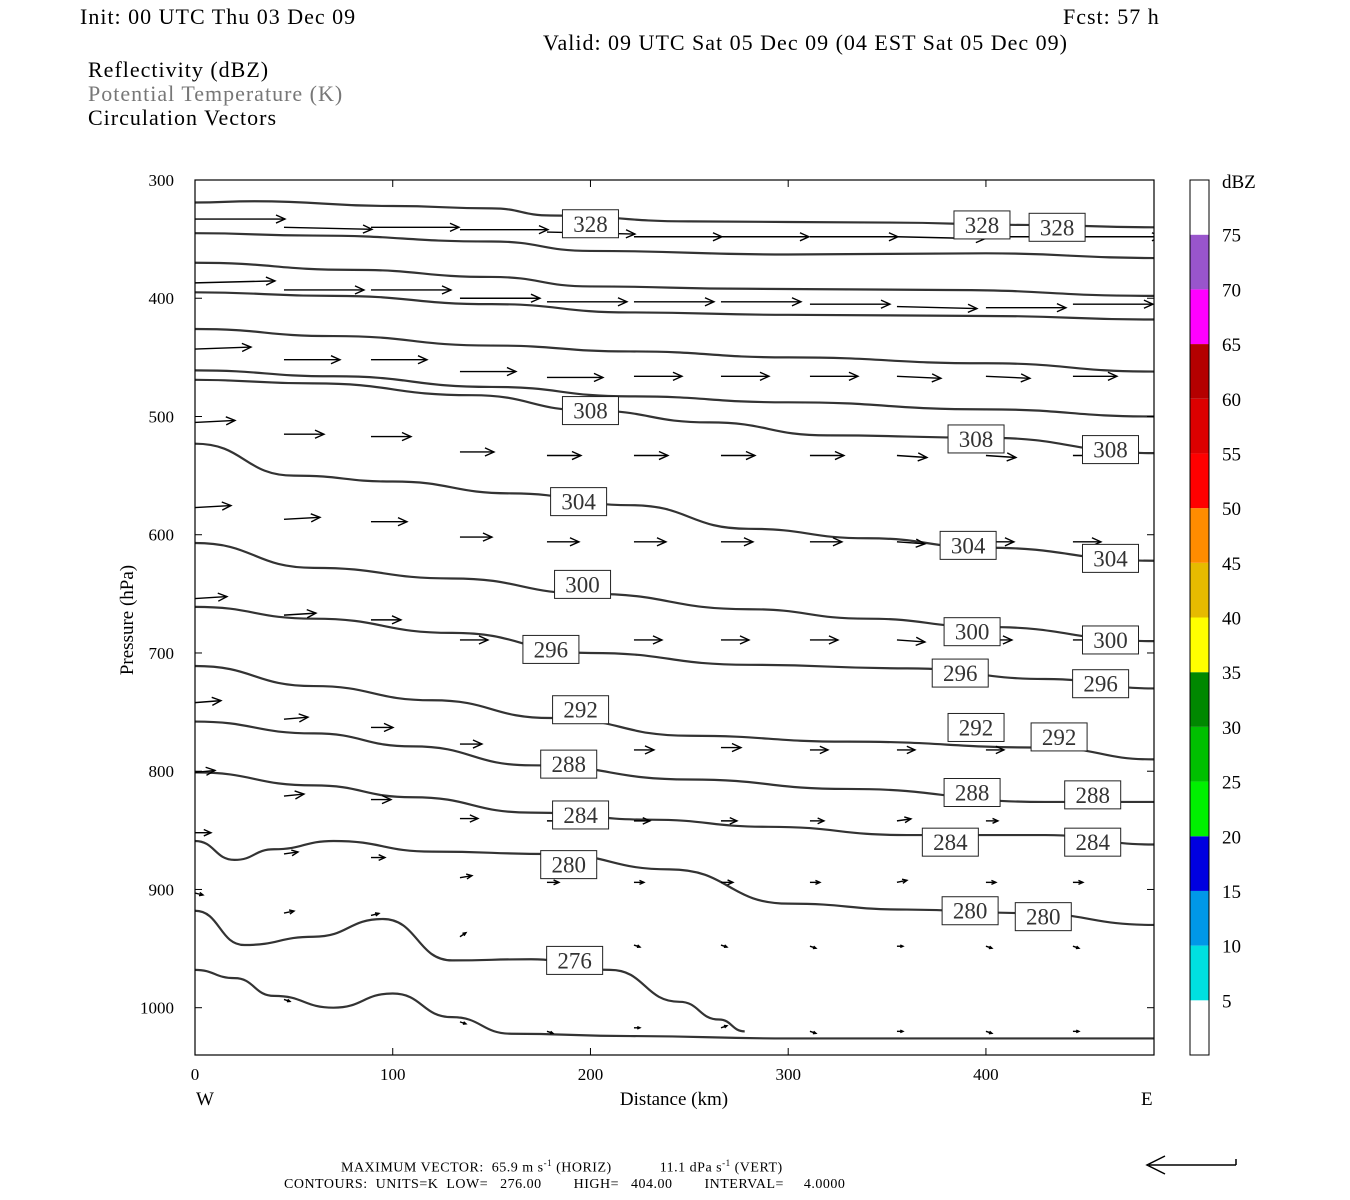 Image resolution: width=1350 pixels, height=1200 pixels. What do you see at coordinates (162, 416) in the screenshot?
I see `y-tick-label: 500` at bounding box center [162, 416].